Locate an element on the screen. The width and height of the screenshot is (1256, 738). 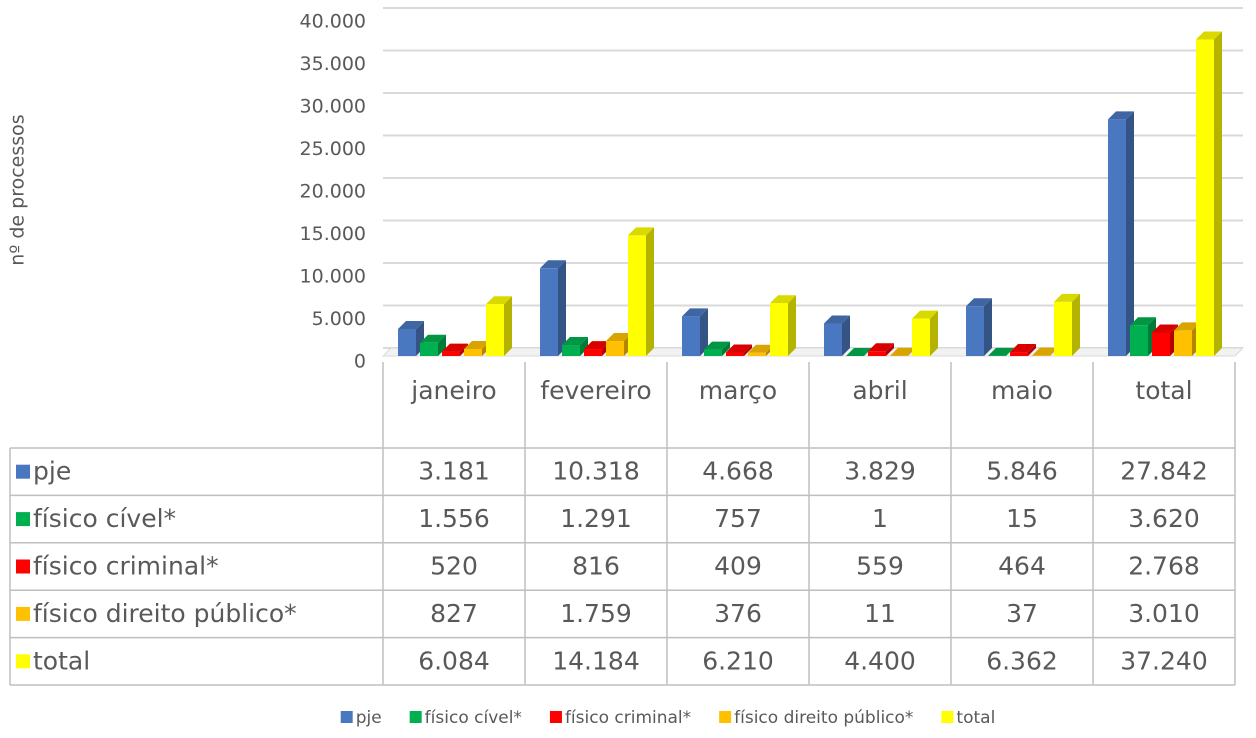
category-label: janeiro is located at coordinates (453, 390).